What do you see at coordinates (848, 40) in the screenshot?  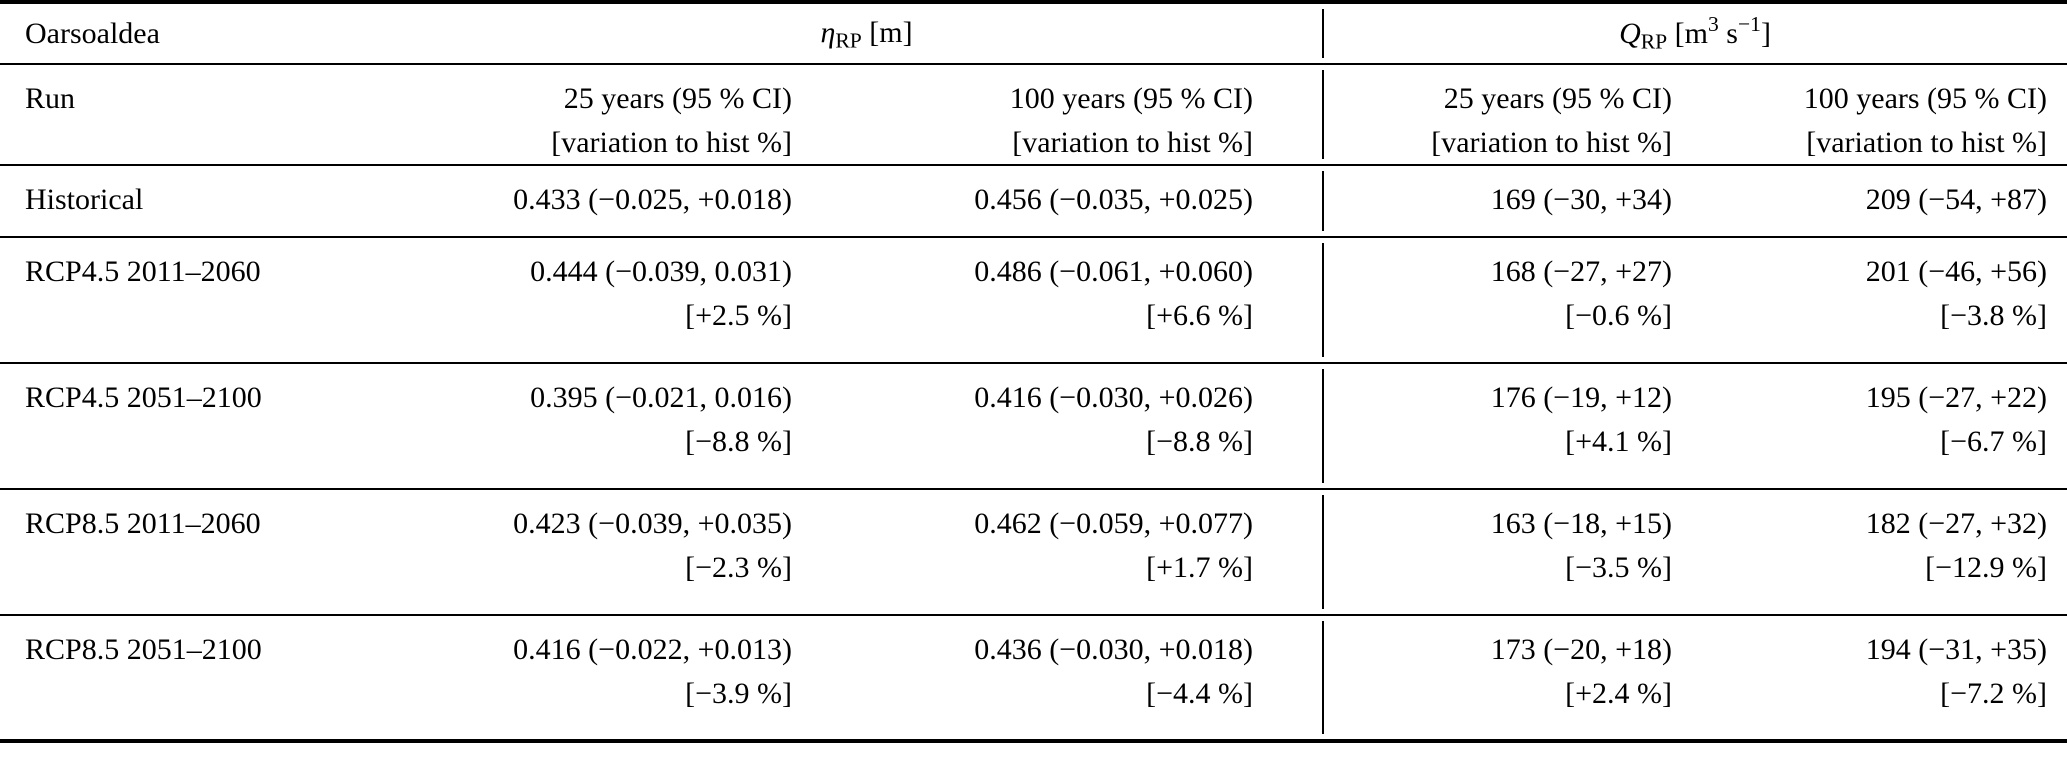 I see `eta-subscript: RP` at bounding box center [848, 40].